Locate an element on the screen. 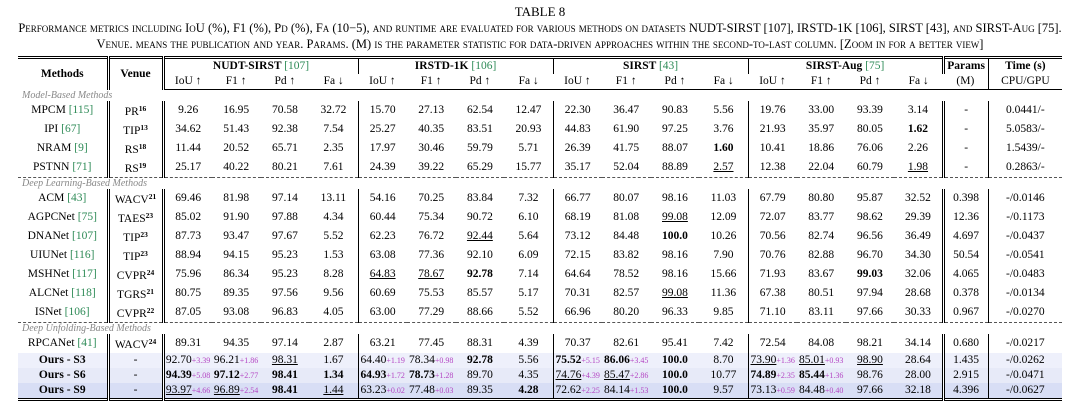 The image size is (1080, 412). value-cell: 32.52 is located at coordinates (919, 198).